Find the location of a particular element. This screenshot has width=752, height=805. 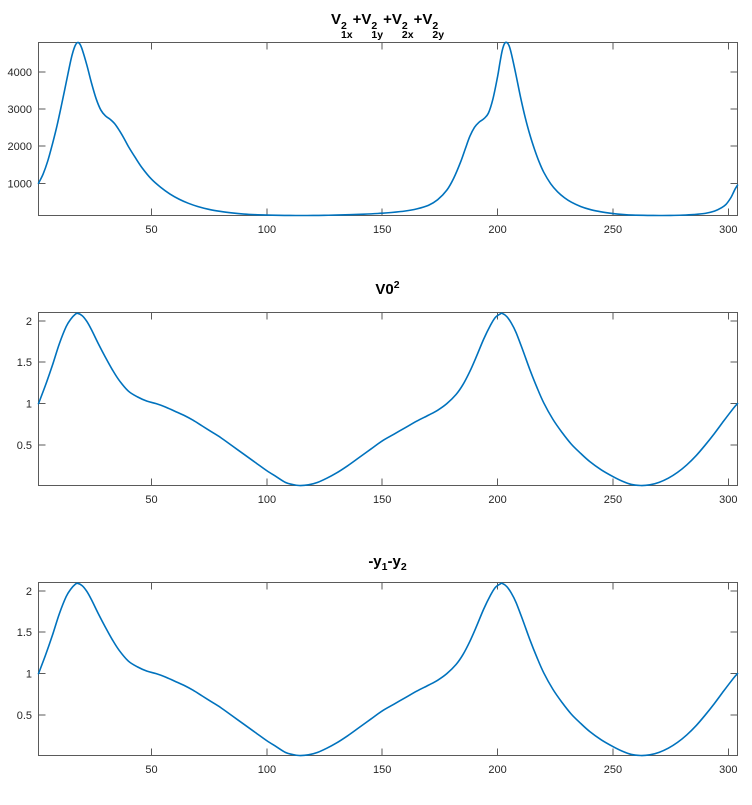

title-supsub: 2 2y is located at coordinates (438, 30).